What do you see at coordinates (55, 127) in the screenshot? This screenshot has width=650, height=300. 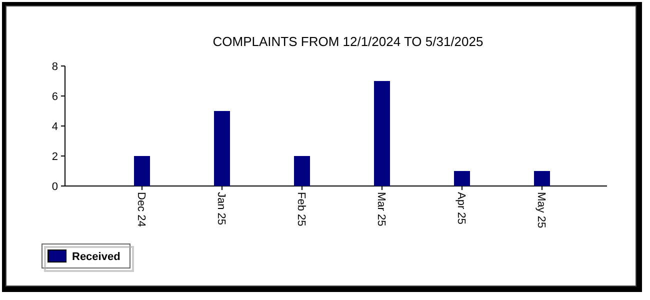 I see `y-tick-label: 4` at bounding box center [55, 127].